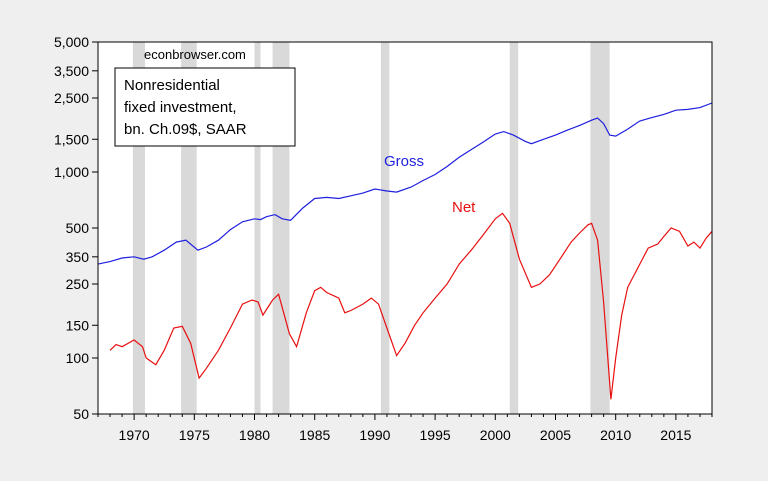 This screenshot has height=481, width=768. Describe the element at coordinates (405, 428) in the screenshot. I see `x-axis: 1970 1975 1980 1985 1990 1995 2000 2005 2010 2015` at that location.